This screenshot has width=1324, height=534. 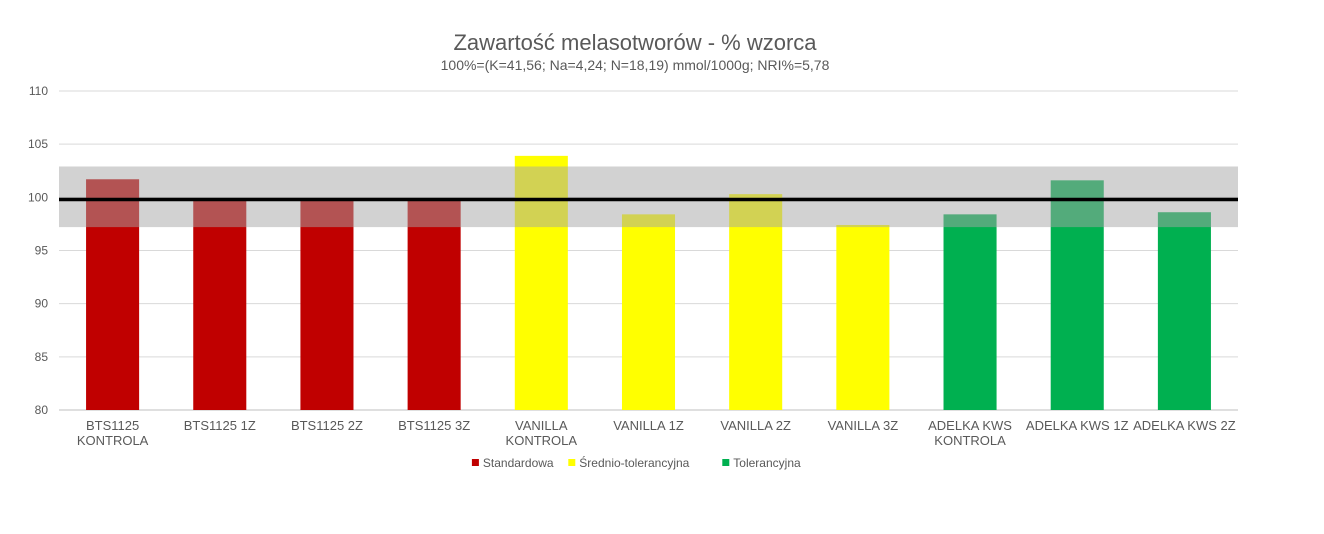 I want to click on y-tick-label: 100, so click(x=38, y=197).